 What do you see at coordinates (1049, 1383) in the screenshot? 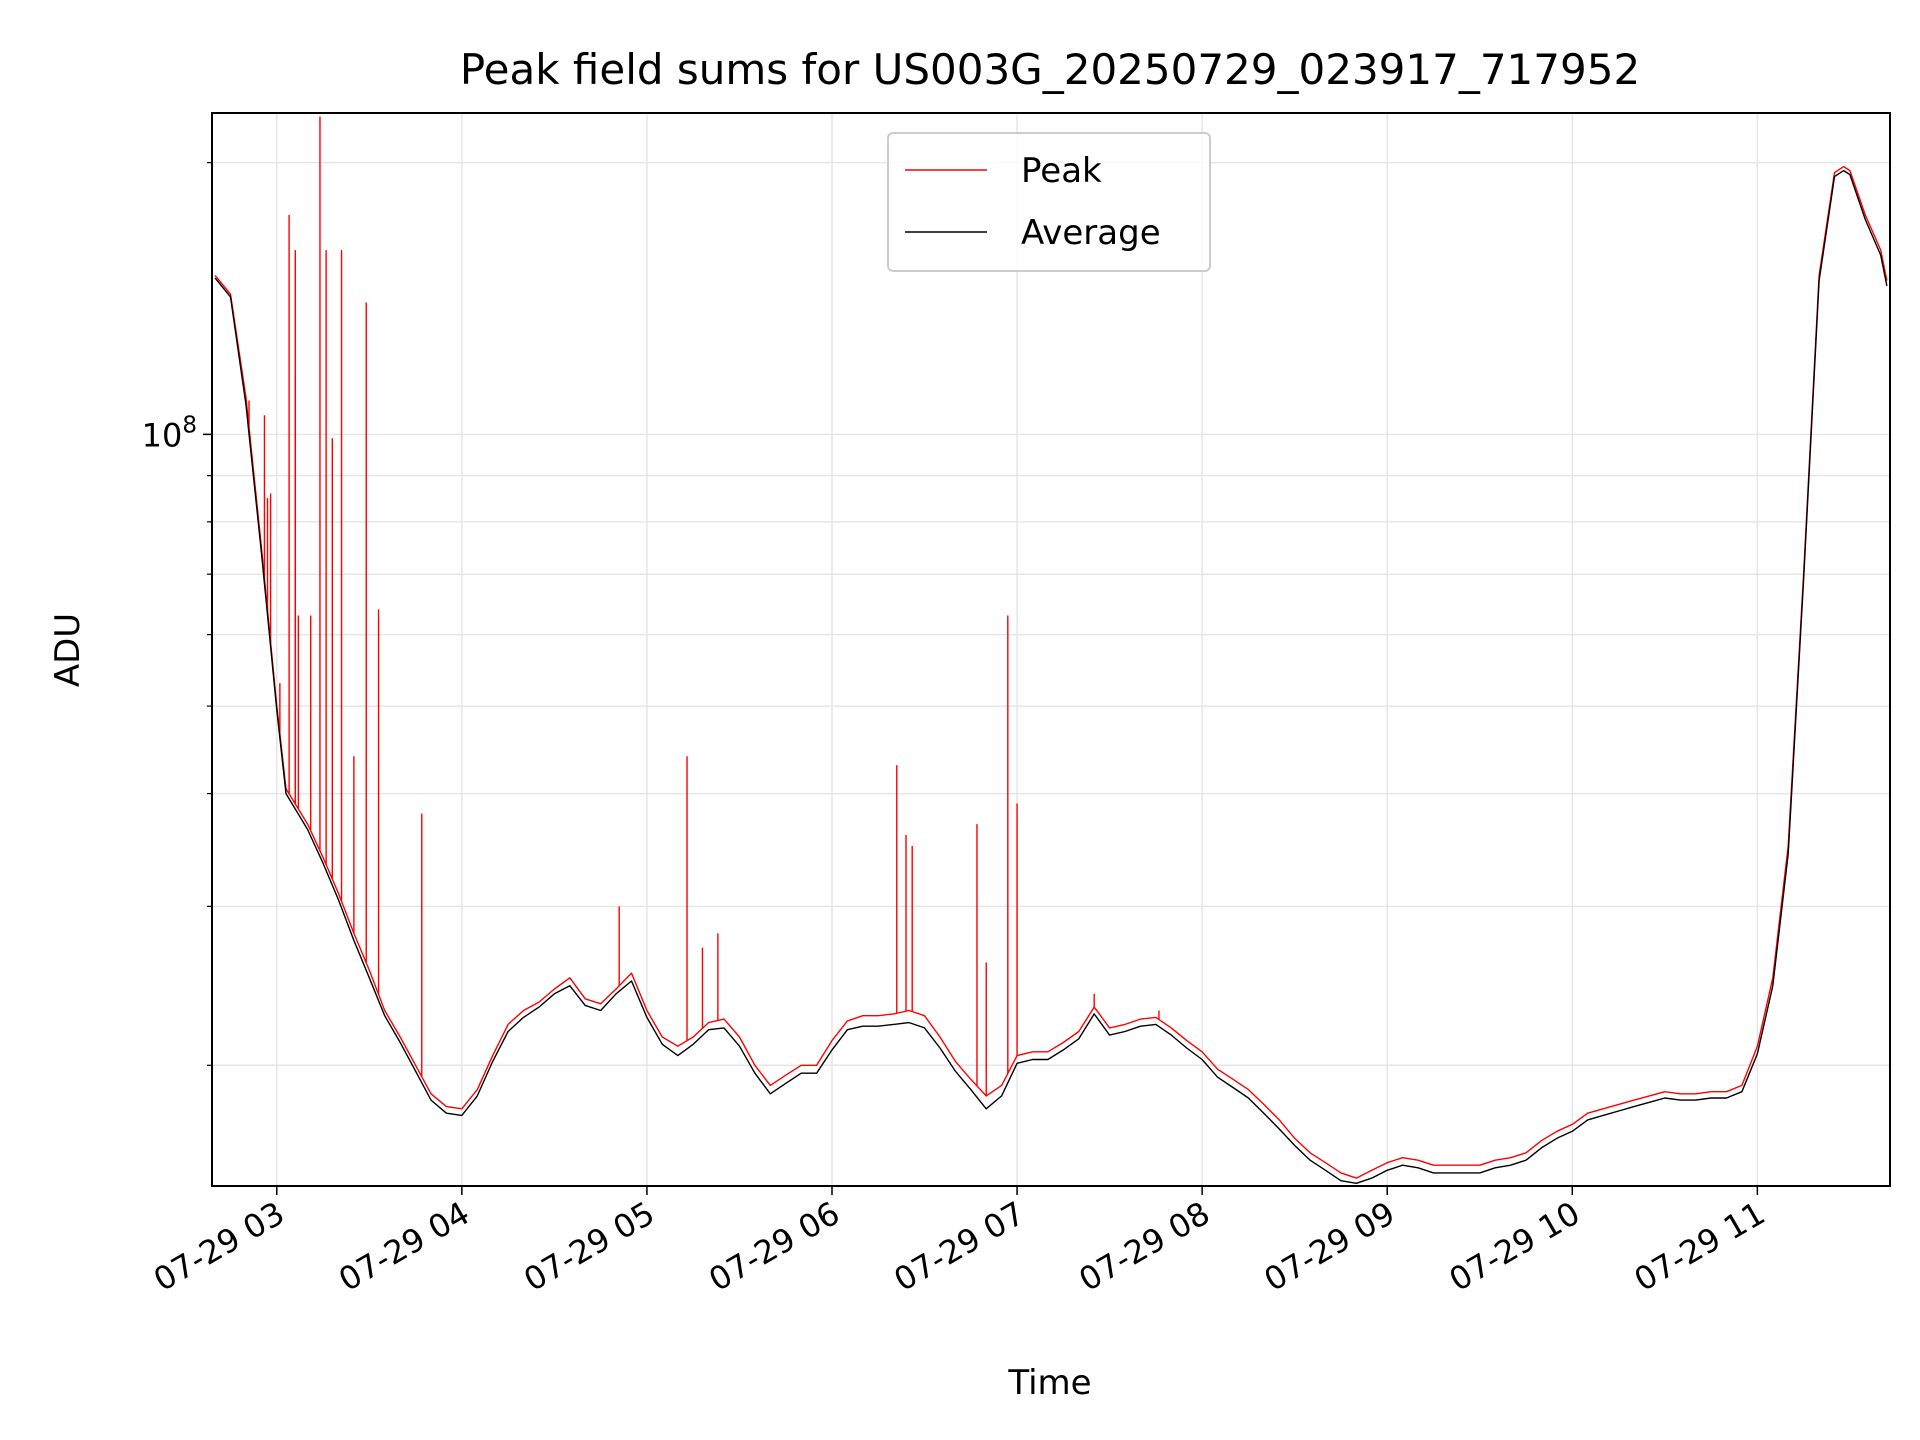
I see `x-axis-label: Time` at bounding box center [1049, 1383].